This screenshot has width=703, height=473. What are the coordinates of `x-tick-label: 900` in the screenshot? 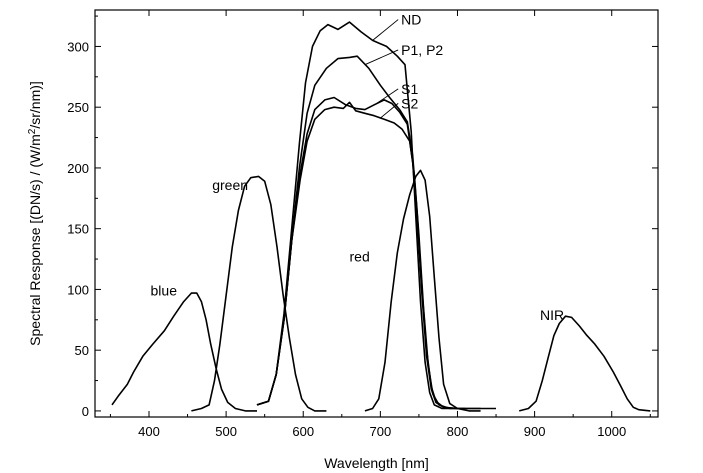 It's located at (535, 431).